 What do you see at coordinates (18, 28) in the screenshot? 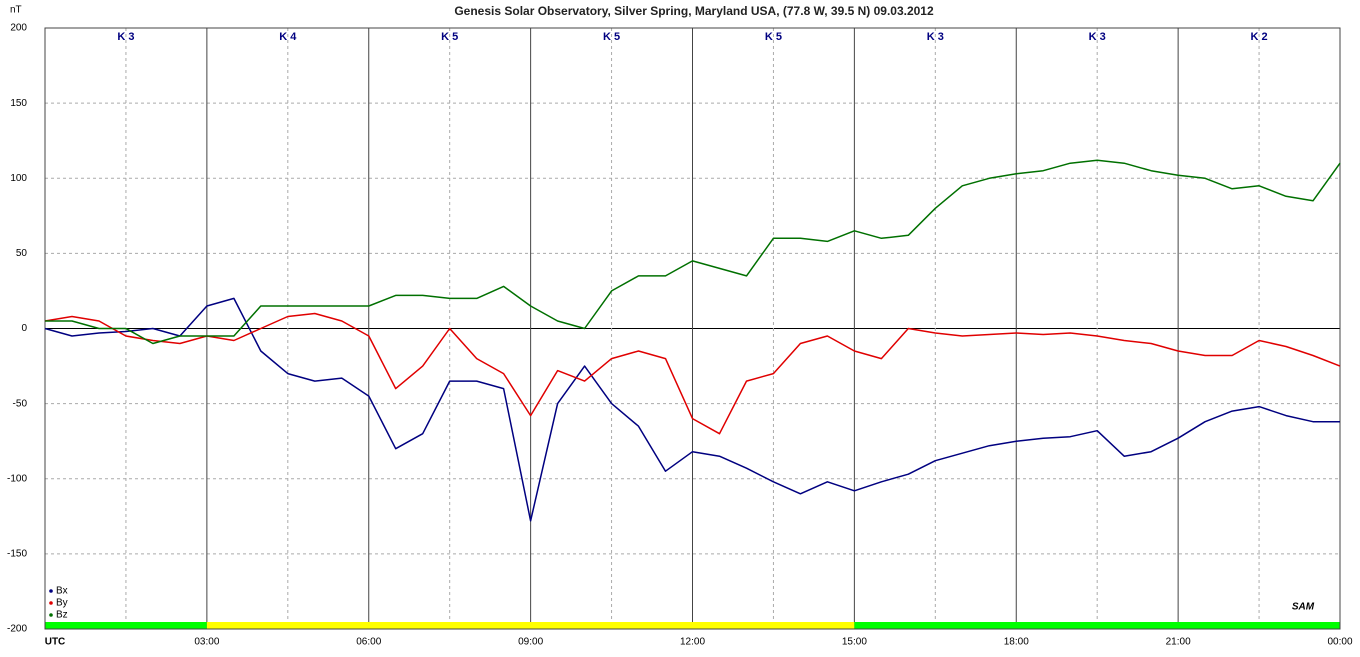
I see `y-tick-label: 200` at bounding box center [18, 28].